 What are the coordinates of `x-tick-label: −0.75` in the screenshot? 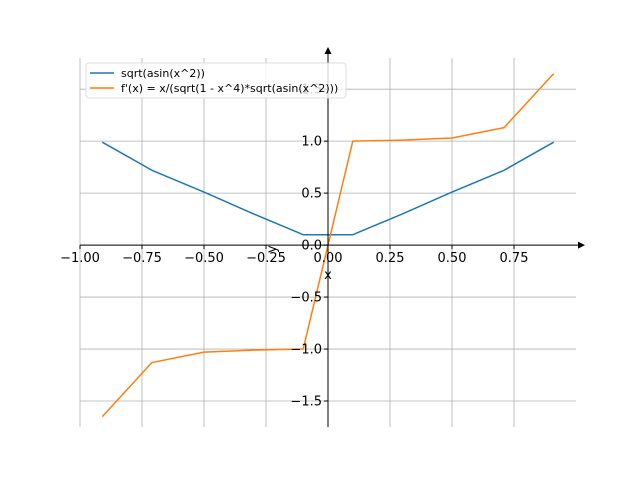 It's located at (142, 258).